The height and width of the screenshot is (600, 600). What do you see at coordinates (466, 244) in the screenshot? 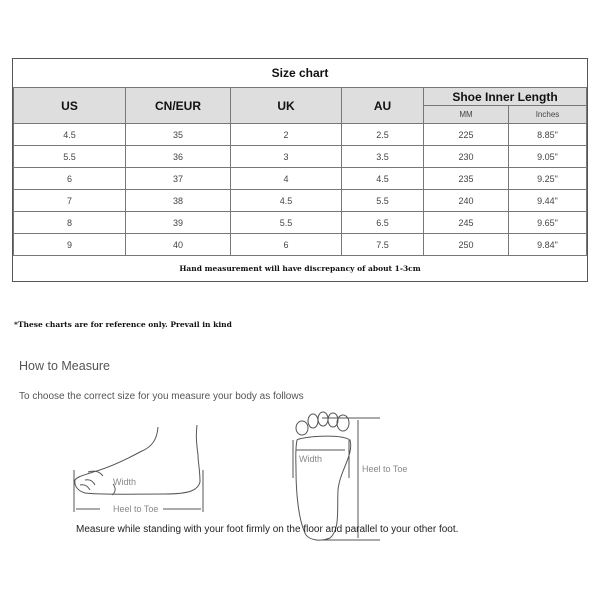
I see `cell-mm: 250` at bounding box center [466, 244].